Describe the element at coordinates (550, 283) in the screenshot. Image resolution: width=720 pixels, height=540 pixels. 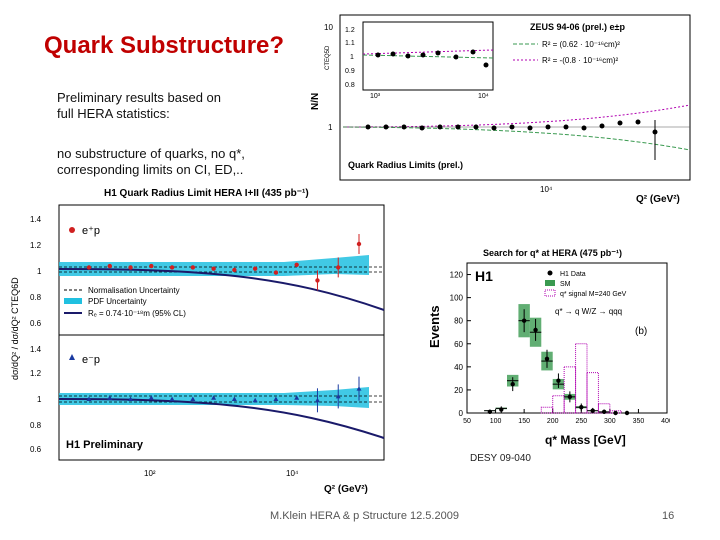
I see `qstar-legend-sm-marker` at that location.